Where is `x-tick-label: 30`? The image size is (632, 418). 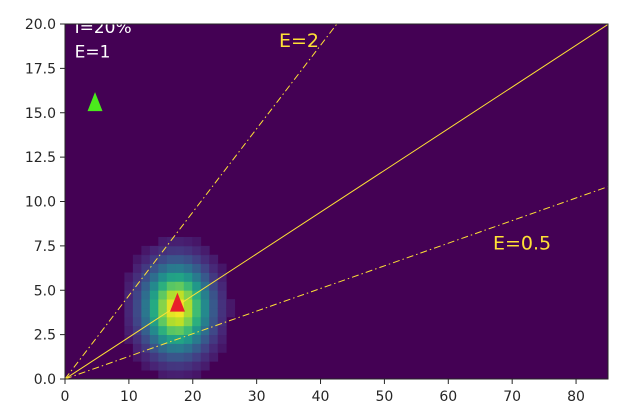
x-tick-label: 30 is located at coordinates (257, 397).